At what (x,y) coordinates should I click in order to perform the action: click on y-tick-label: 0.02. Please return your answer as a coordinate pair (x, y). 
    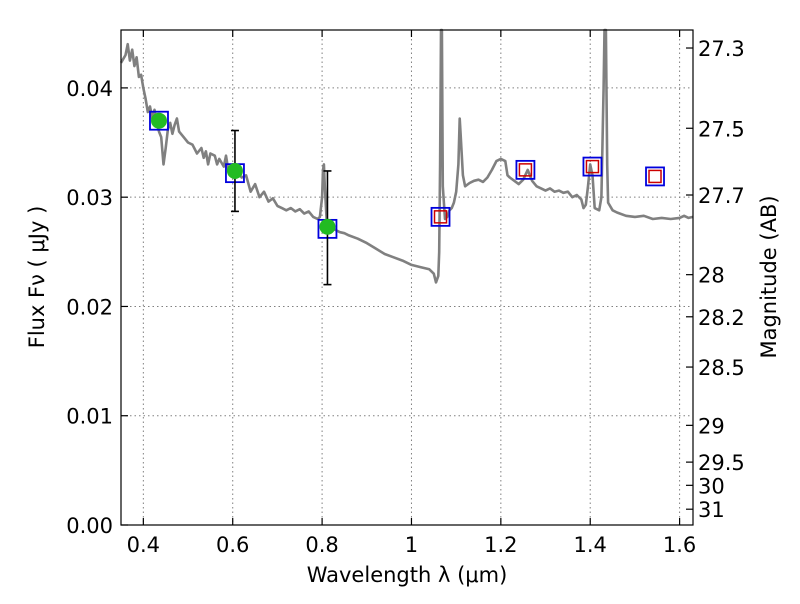
    Looking at the image, I should click on (89, 307).